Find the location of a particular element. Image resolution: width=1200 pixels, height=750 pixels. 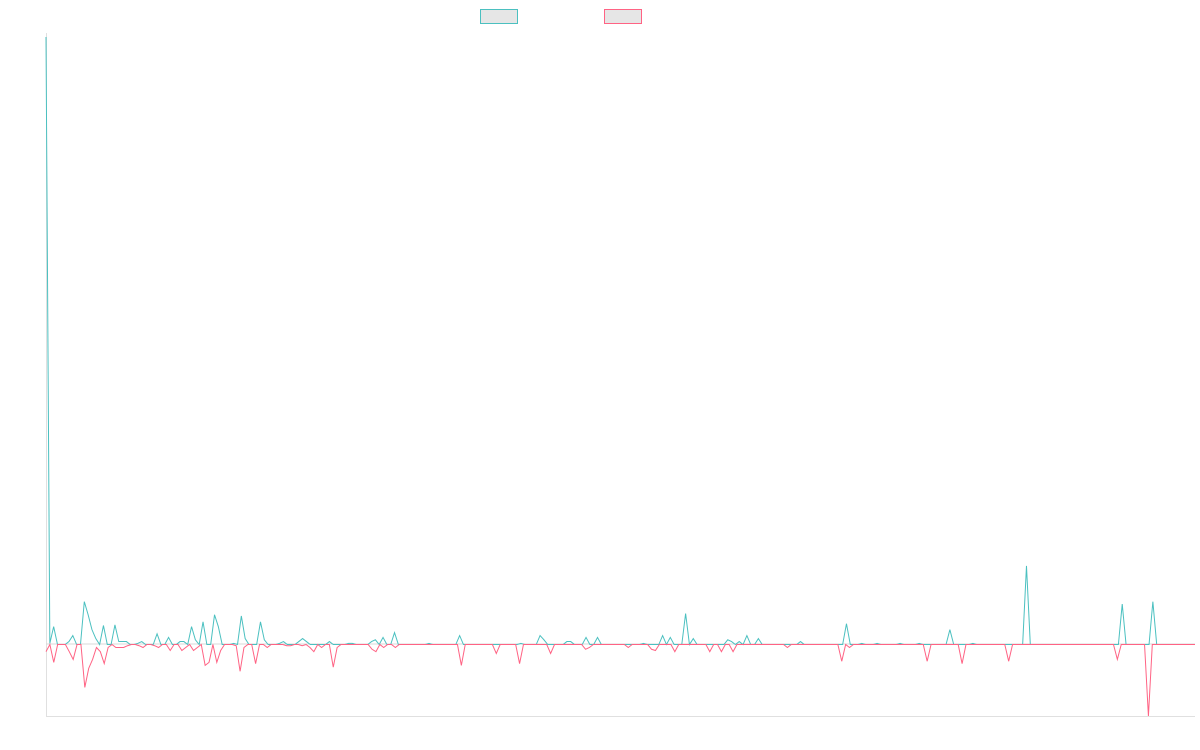

legend is located at coordinates (600, 18).